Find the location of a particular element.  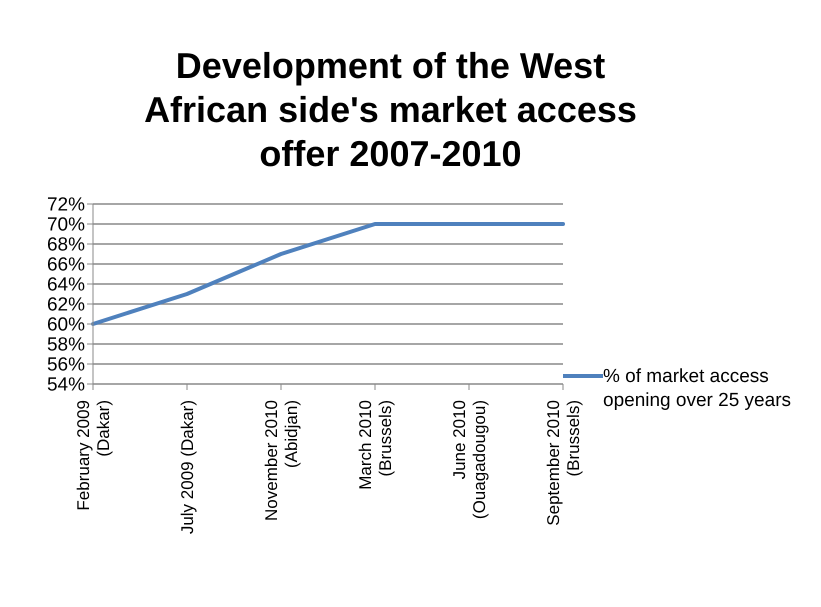

x-tick-label: November 2010 (Abidjan) is located at coordinates (281, 460).